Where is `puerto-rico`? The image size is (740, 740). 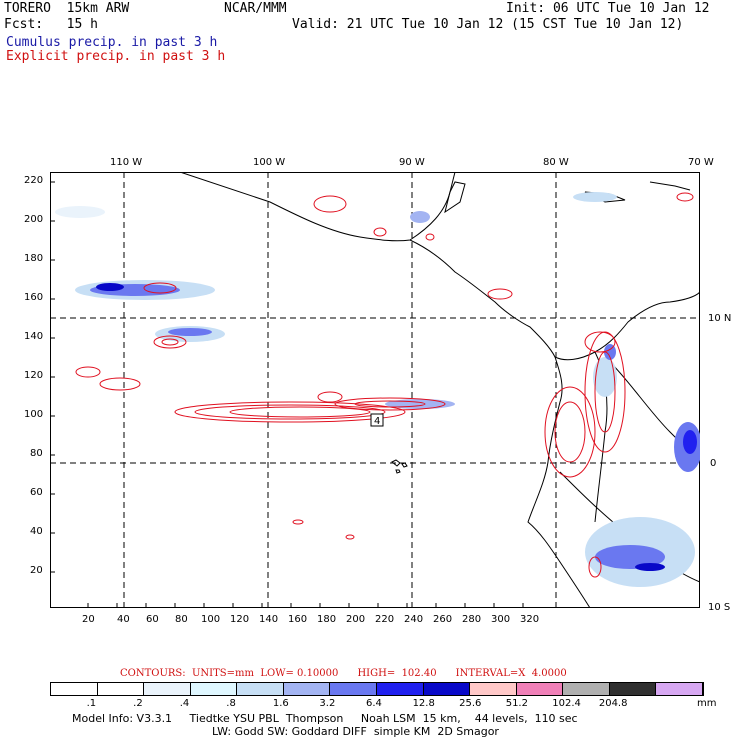
puerto-rico is located at coordinates (670, 186).